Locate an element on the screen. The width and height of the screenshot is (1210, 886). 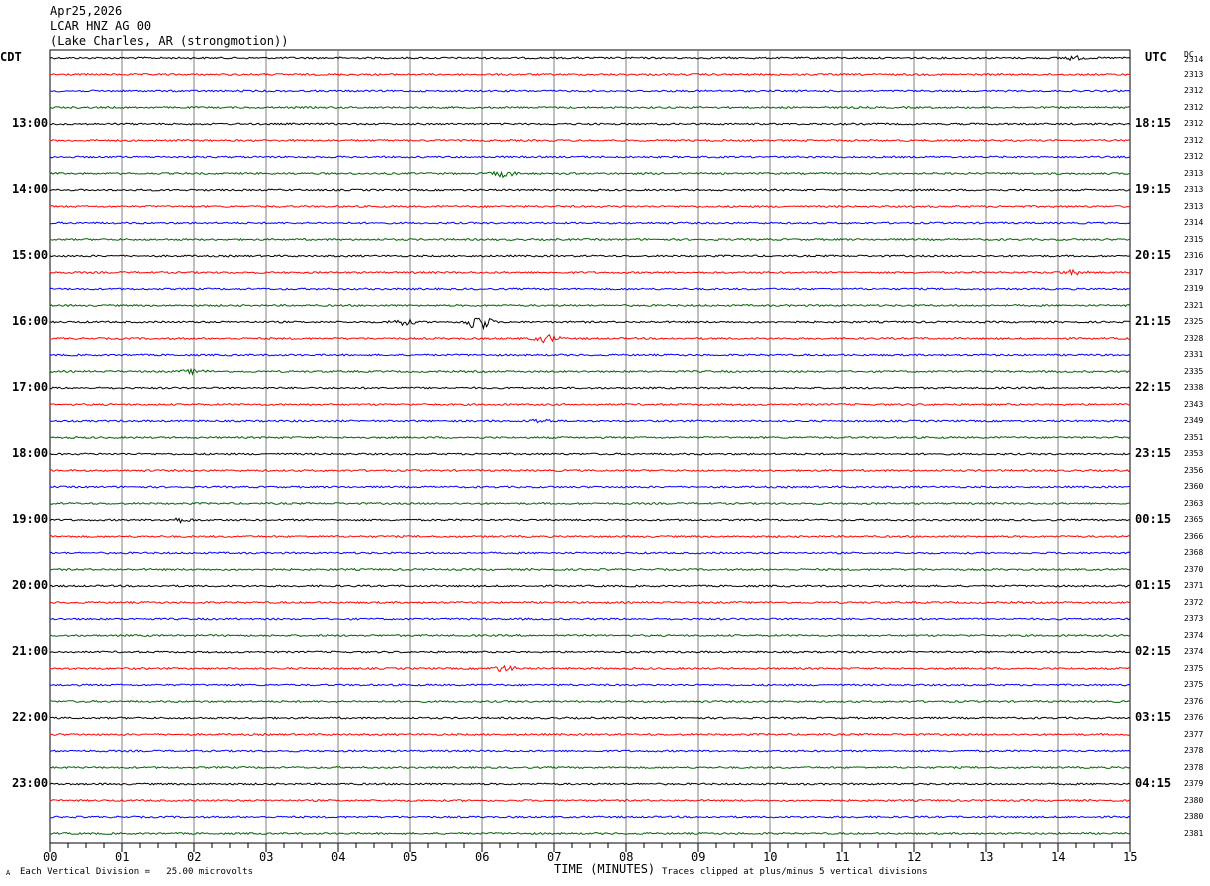
dc-offset-label: 2360 is located at coordinates (1194, 486).